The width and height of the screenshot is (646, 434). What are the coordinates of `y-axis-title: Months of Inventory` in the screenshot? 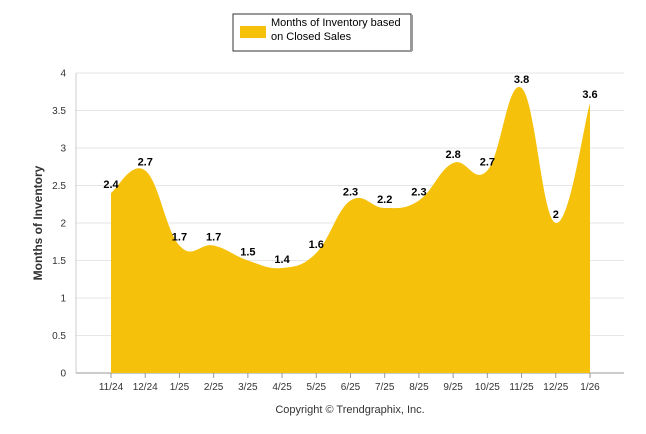 It's located at (38, 222).